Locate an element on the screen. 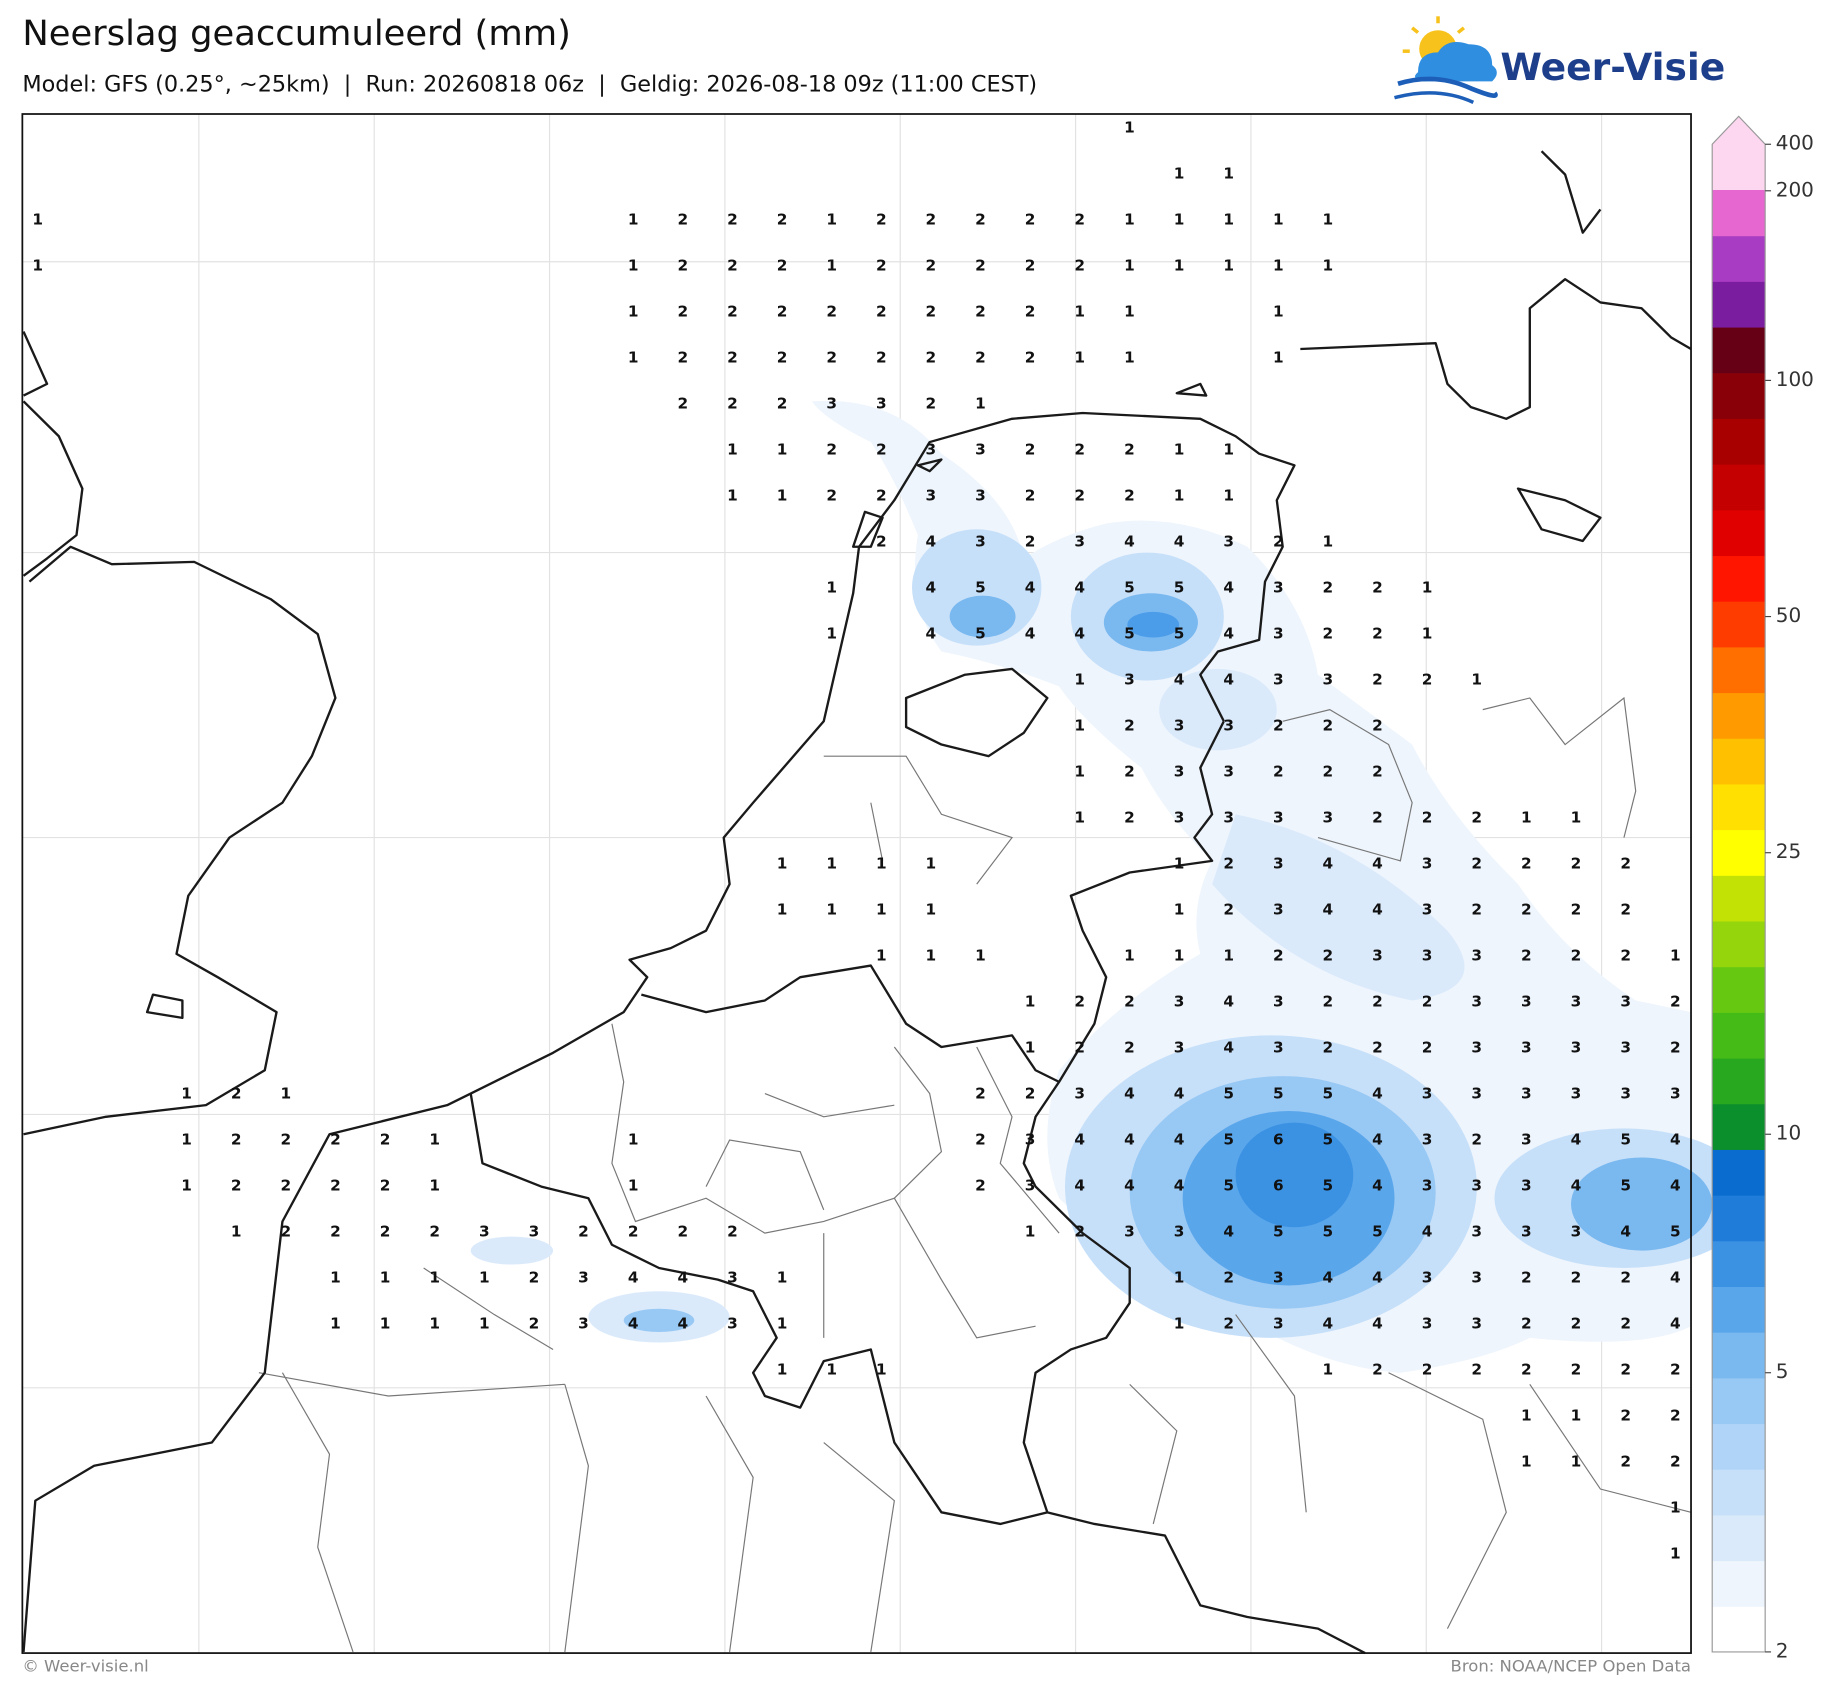 This screenshot has width=1824, height=1681. colorbar-tick-label: 50 is located at coordinates (1788, 615).